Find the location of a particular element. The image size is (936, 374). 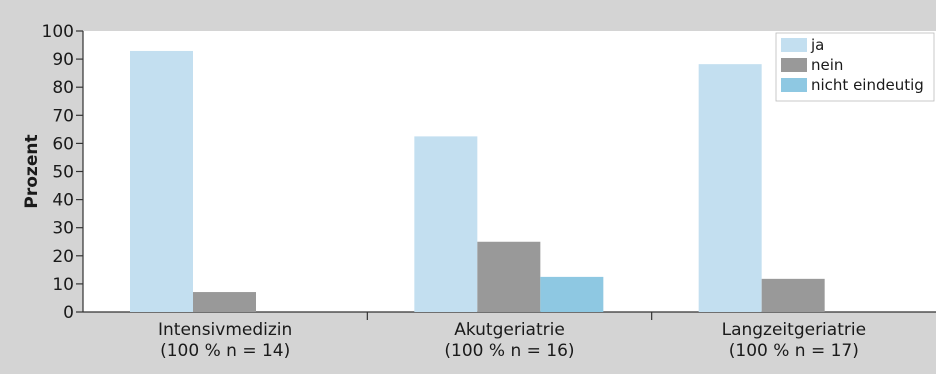

y-tick-label: 60 is located at coordinates (63, 144).